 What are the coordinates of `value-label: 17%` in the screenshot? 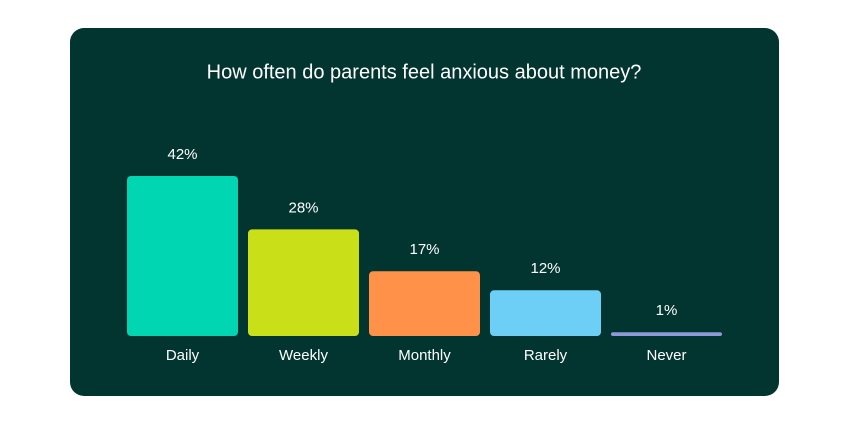 It's located at (424, 249).